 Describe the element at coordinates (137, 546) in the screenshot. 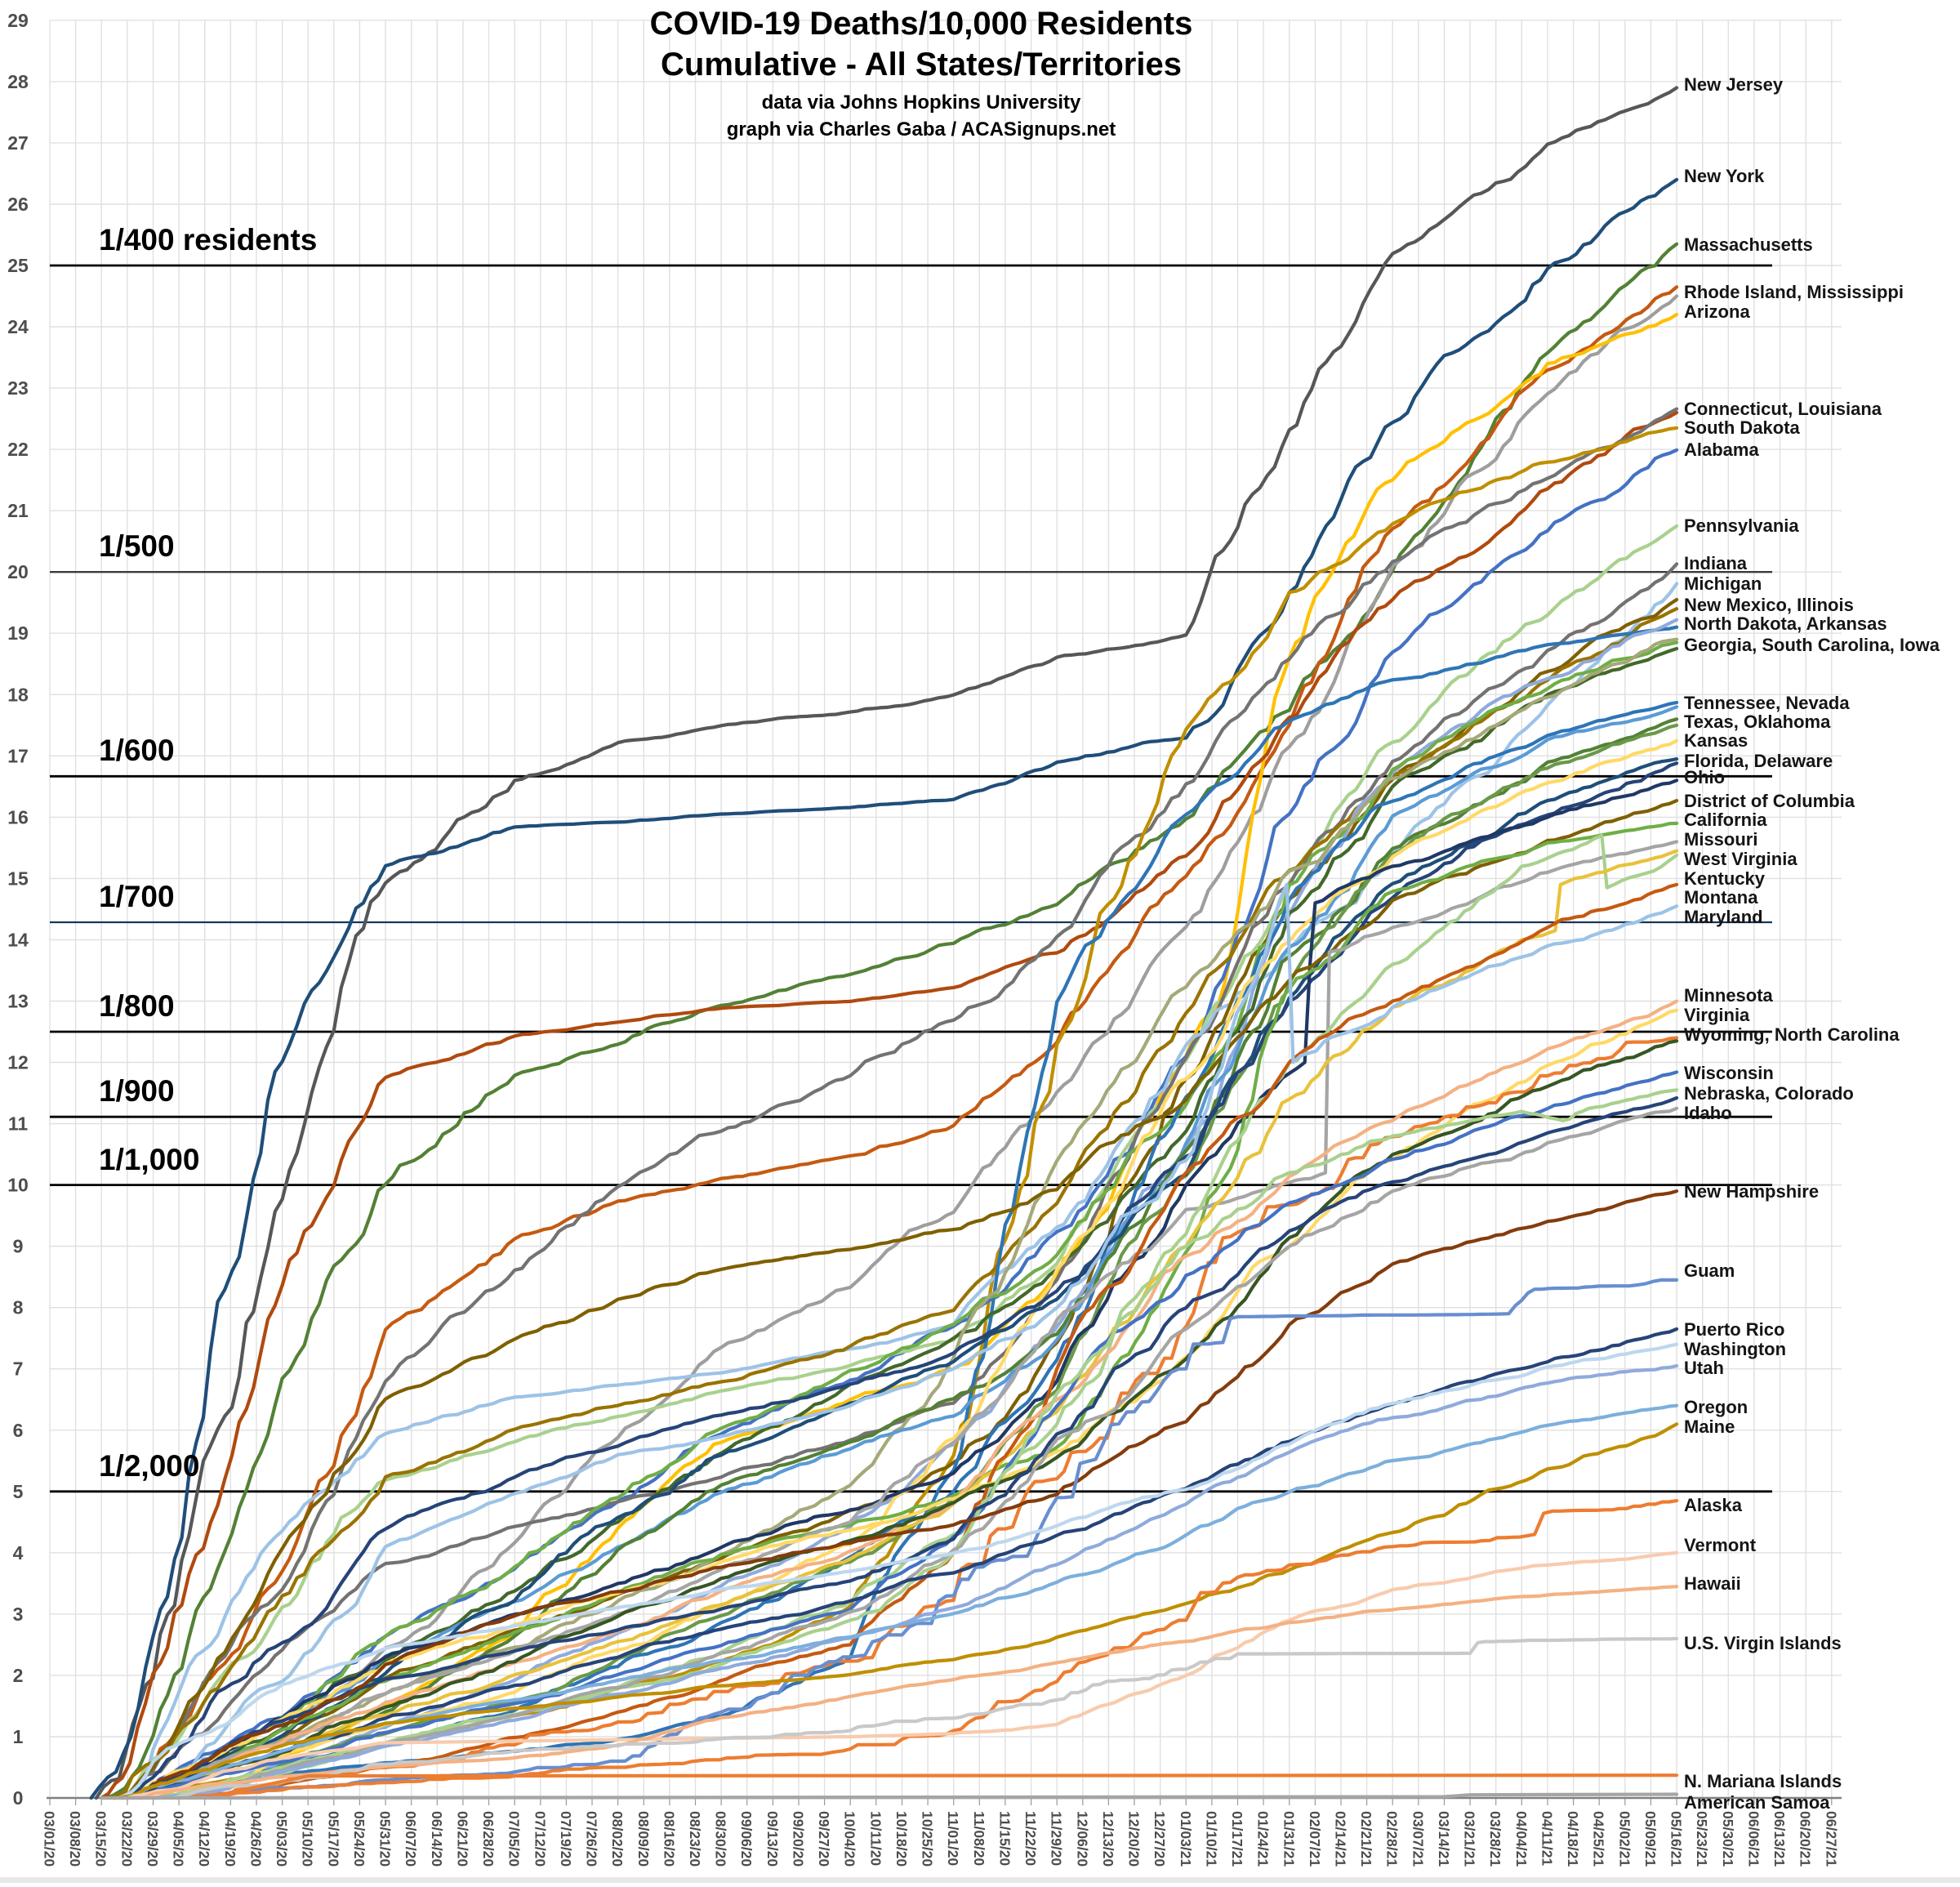

I see `svg-text: 1/500` at that location.